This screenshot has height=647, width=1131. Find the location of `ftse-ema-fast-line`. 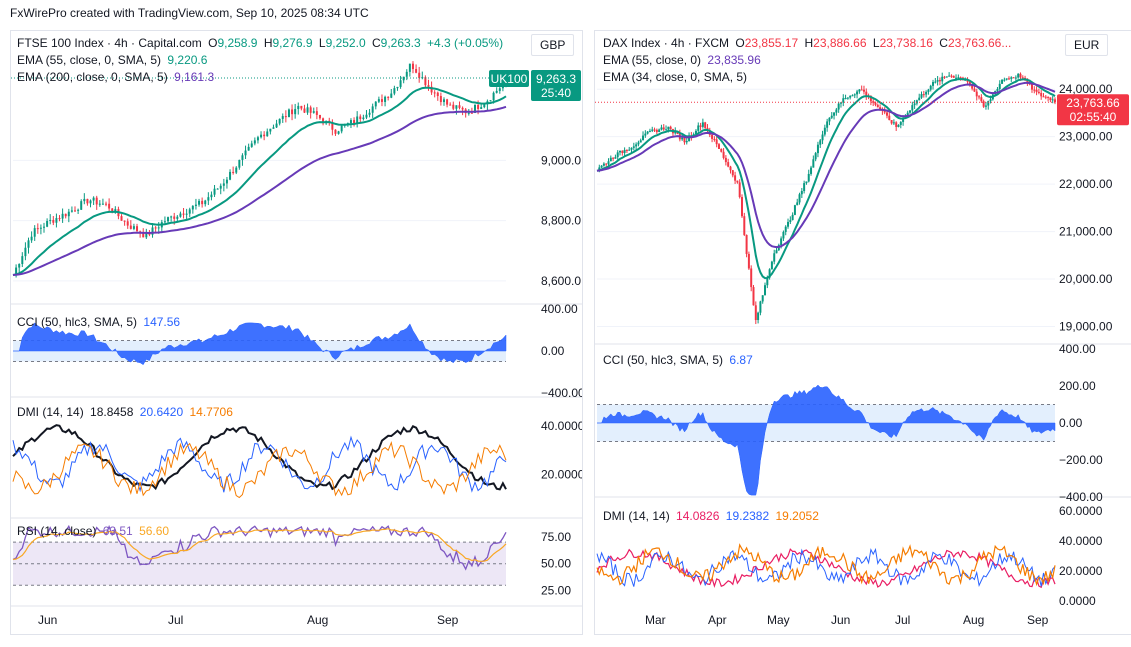

ftse-ema-fast-line is located at coordinates (259, 181).